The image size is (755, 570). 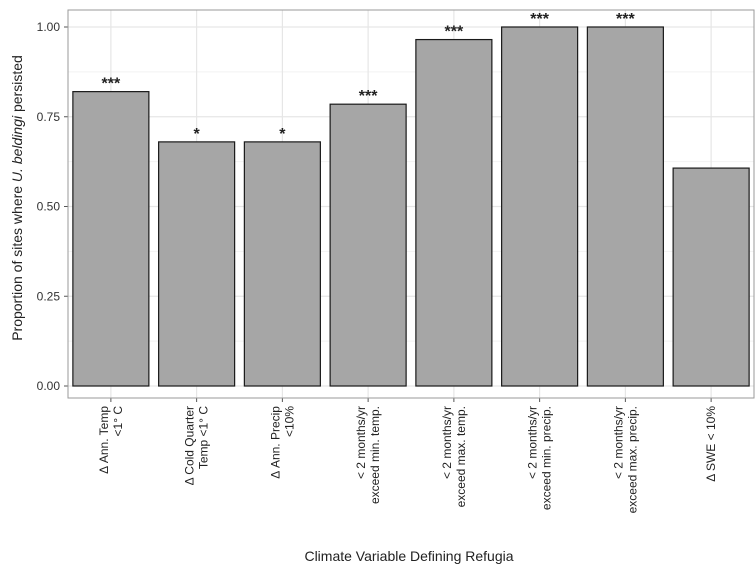 I want to click on x-tick-label: Δ SWE < 10%, so click(x=711, y=444).